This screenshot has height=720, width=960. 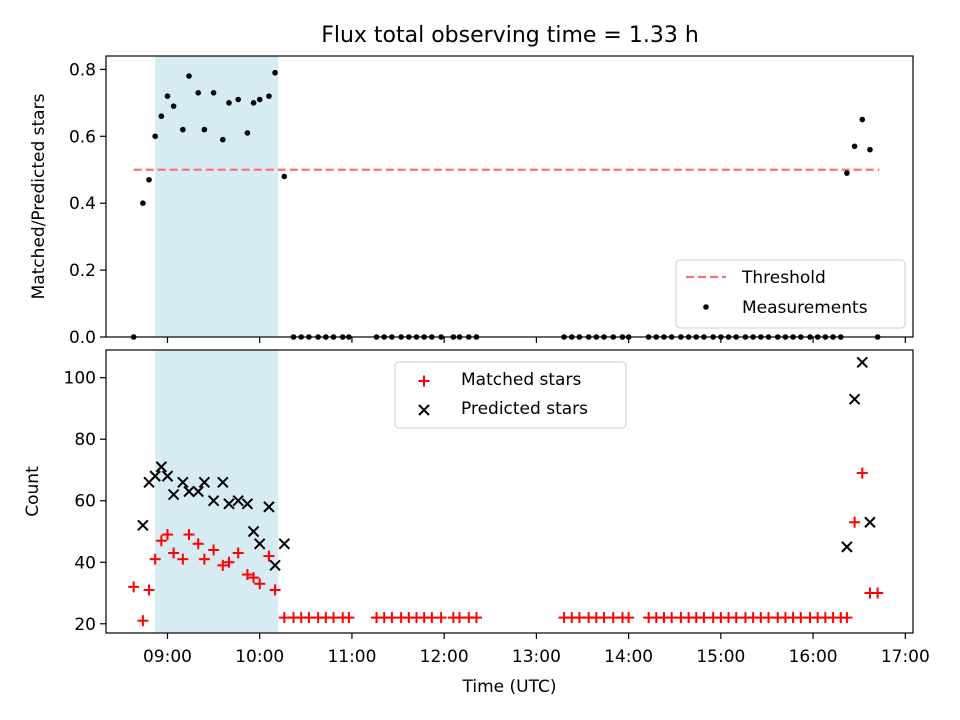 I want to click on y-tick-label: 60, so click(x=85, y=502).